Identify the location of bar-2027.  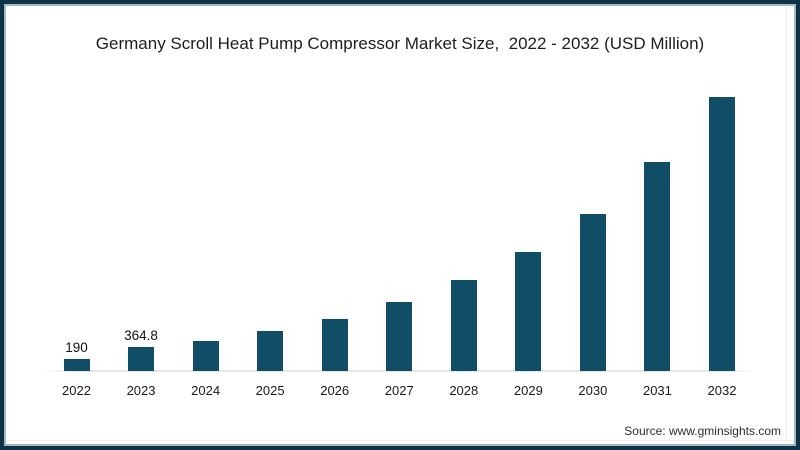
(399, 336).